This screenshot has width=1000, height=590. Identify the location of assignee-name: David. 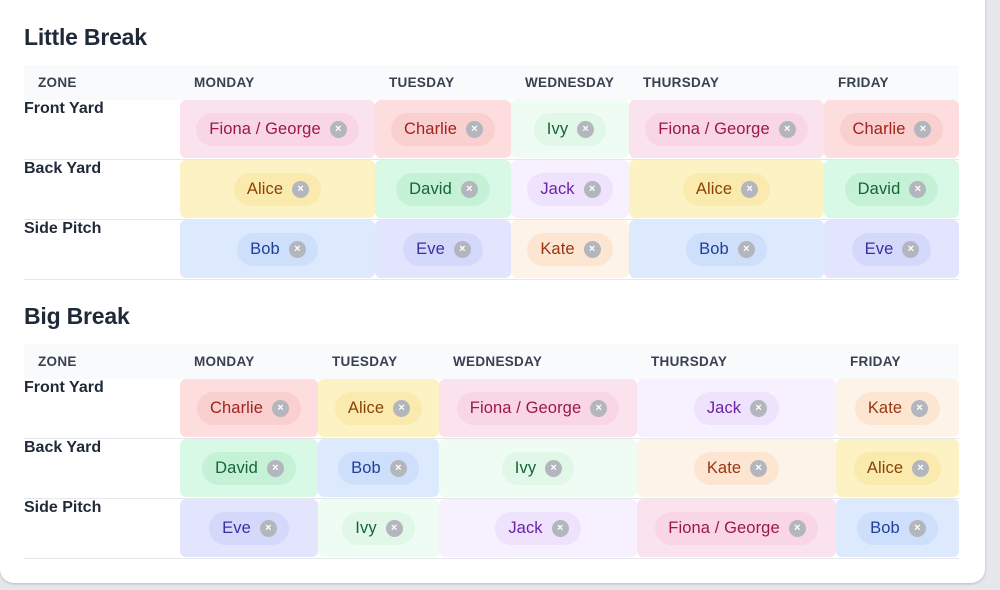
(236, 467).